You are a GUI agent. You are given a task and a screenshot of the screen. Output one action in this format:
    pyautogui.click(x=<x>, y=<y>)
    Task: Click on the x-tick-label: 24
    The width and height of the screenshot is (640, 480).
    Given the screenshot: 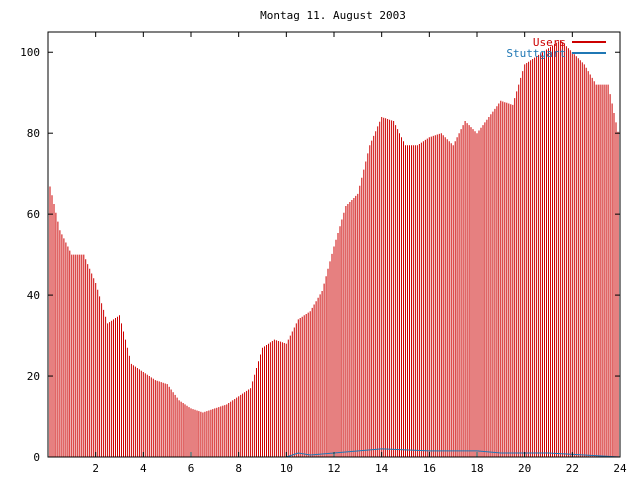 What is the action you would take?
    pyautogui.click(x=620, y=468)
    